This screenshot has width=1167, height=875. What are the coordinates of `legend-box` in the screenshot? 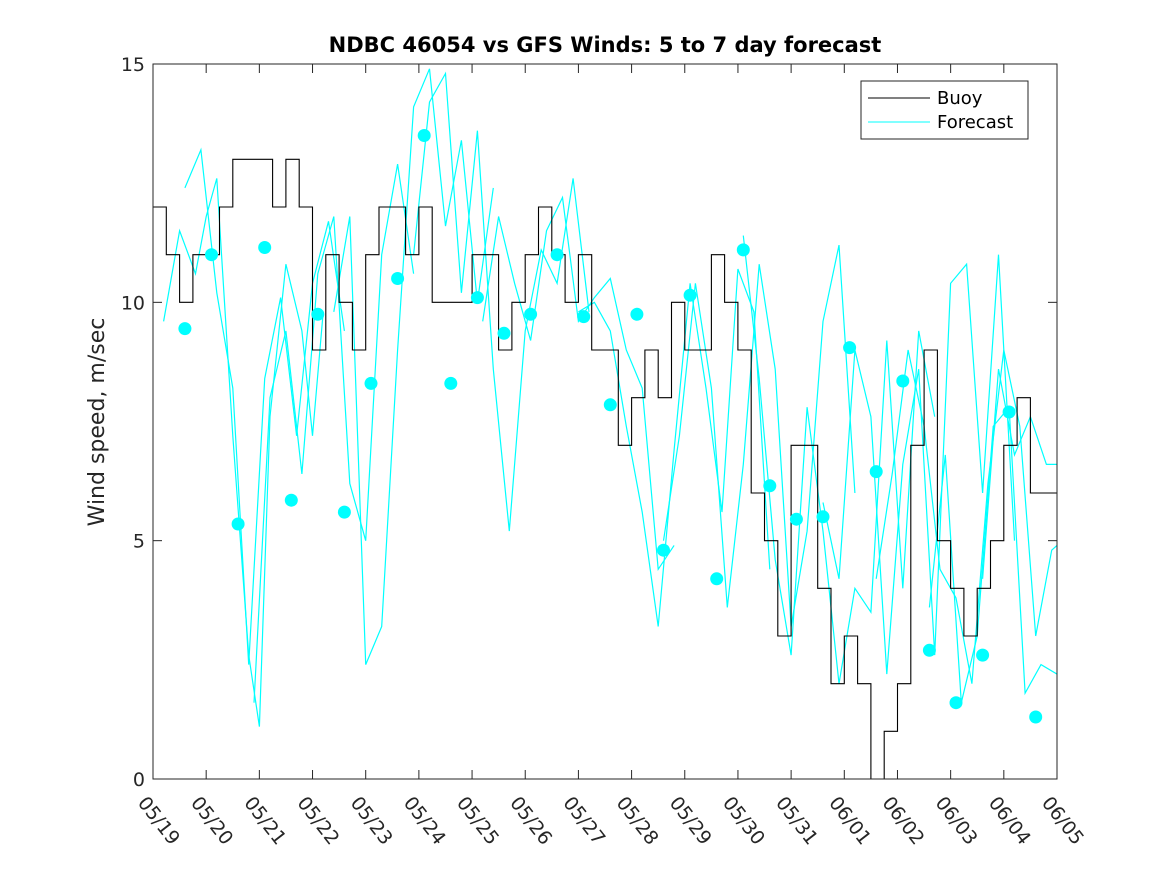 It's located at (944, 110).